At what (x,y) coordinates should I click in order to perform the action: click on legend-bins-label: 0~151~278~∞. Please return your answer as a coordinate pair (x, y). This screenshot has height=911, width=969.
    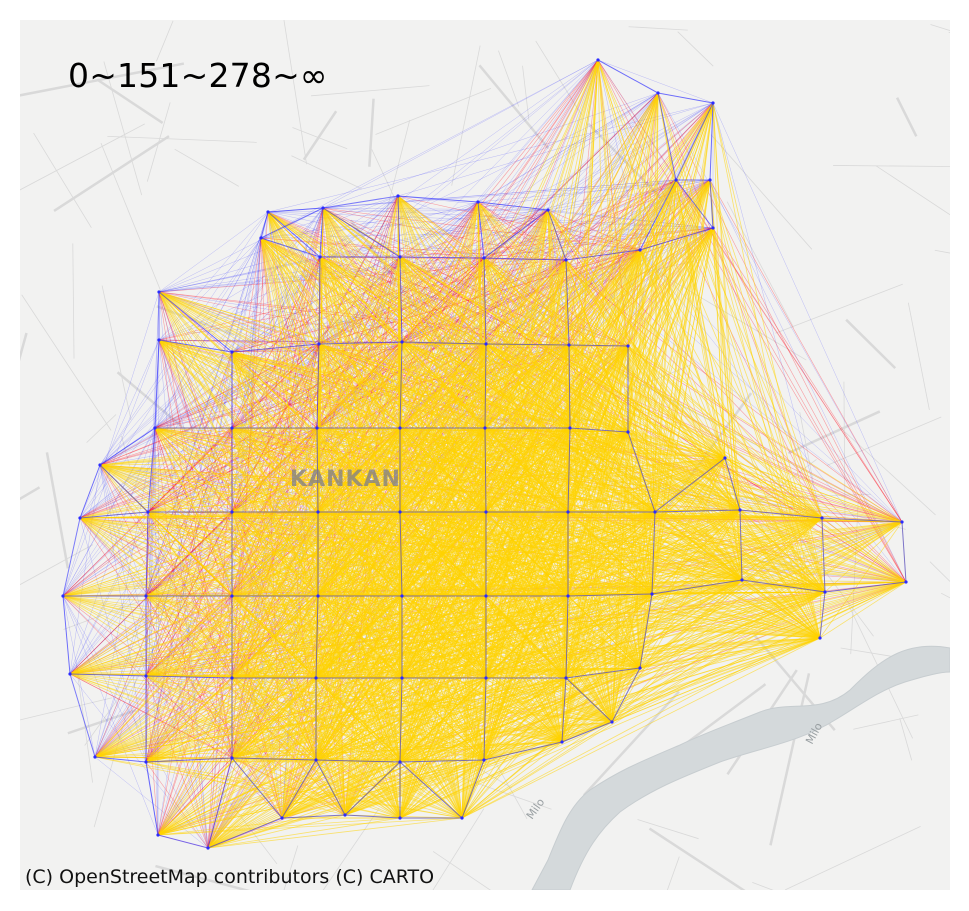
    Looking at the image, I should click on (198, 75).